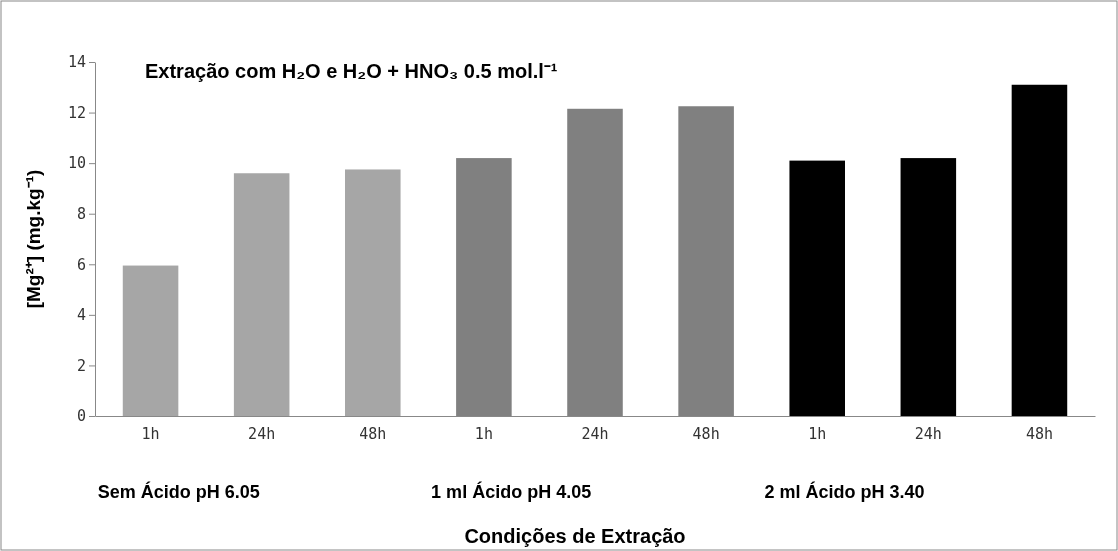  What do you see at coordinates (178, 491) in the screenshot?
I see `text: Sem Ácido pH 6.05` at bounding box center [178, 491].